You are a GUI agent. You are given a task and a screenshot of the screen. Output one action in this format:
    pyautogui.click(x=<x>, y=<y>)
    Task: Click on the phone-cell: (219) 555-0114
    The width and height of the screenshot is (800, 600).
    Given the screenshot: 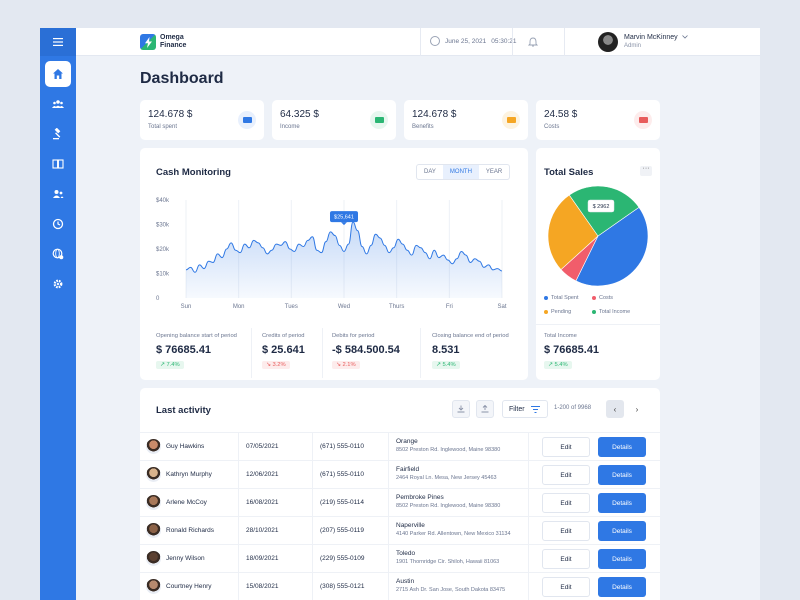 What is the action you would take?
    pyautogui.click(x=342, y=502)
    